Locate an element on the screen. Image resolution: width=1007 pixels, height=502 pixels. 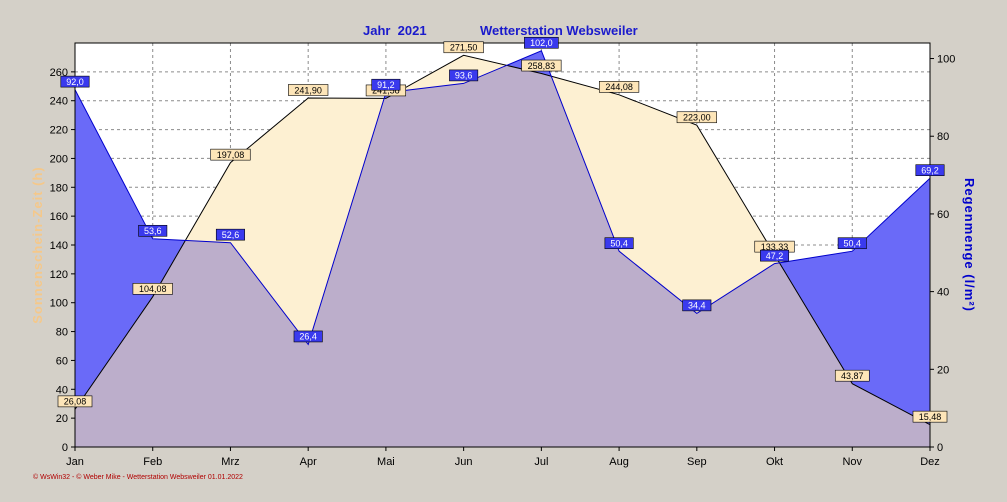
sunshine-data-label: 104,08 is located at coordinates (152, 289).